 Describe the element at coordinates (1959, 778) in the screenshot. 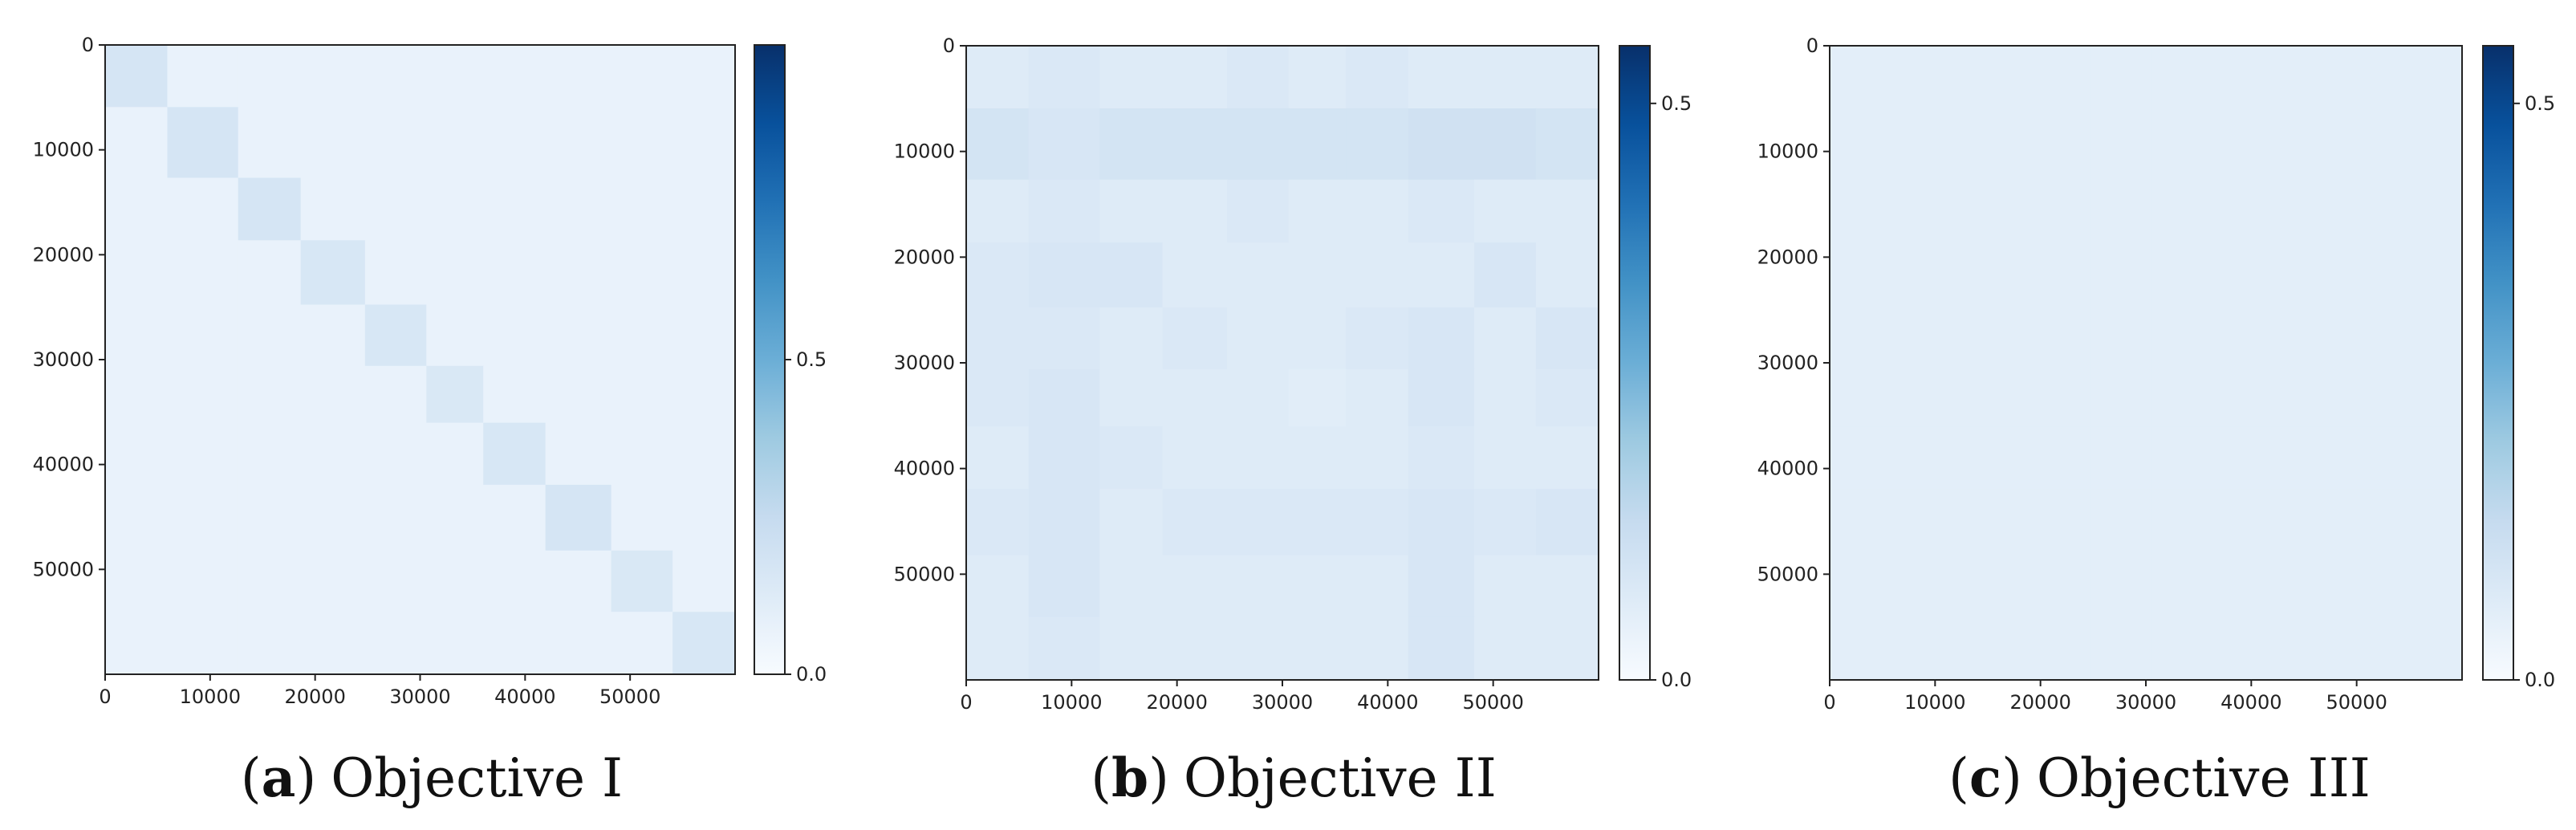

I see `caption-open-paren-c: (` at that location.